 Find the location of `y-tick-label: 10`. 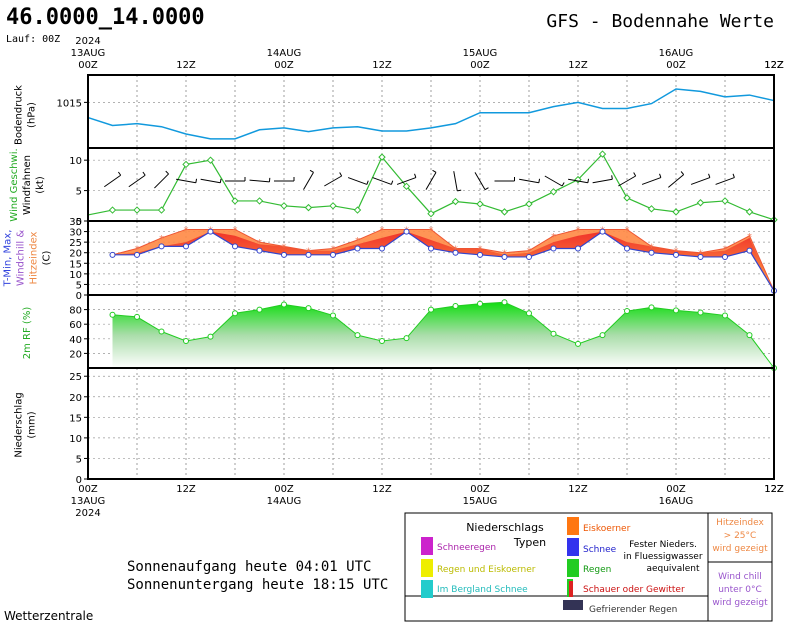

y-tick-label: 10 is located at coordinates (75, 439).